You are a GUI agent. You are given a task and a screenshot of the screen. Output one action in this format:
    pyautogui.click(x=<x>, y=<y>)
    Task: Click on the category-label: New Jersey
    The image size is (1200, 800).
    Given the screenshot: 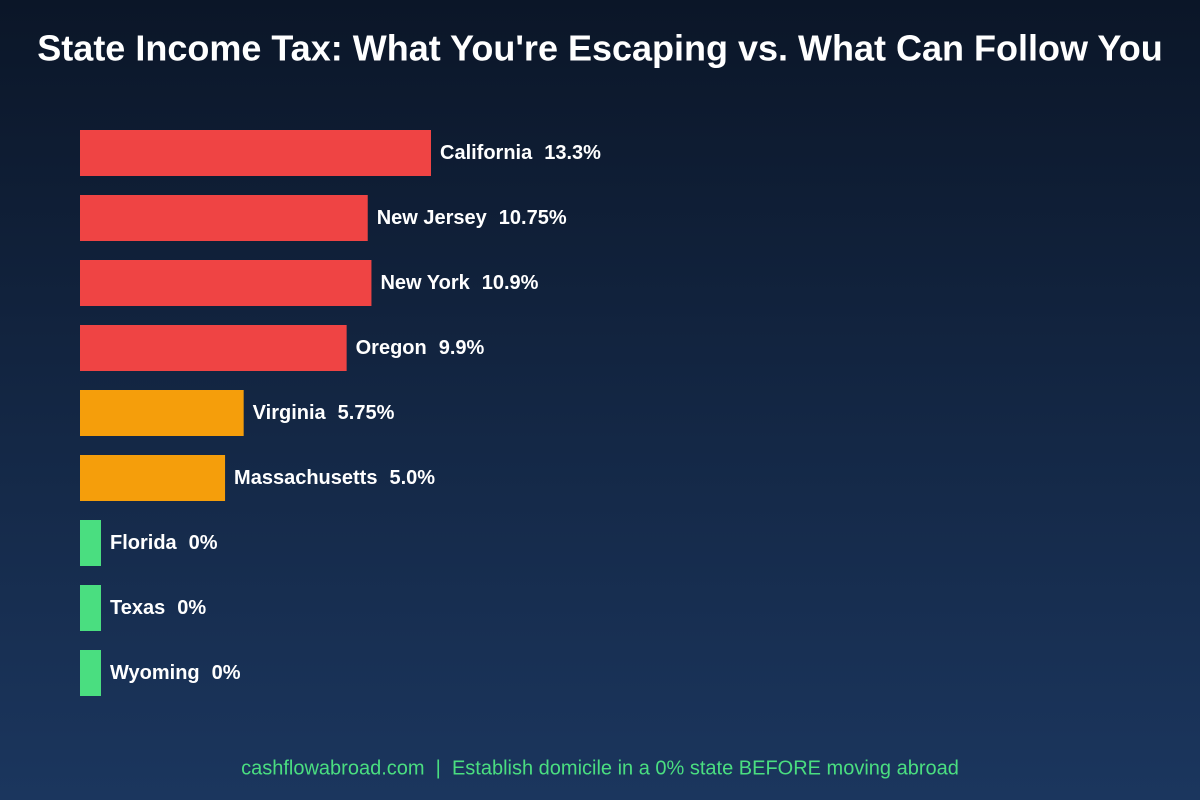 What is the action you would take?
    pyautogui.click(x=432, y=218)
    